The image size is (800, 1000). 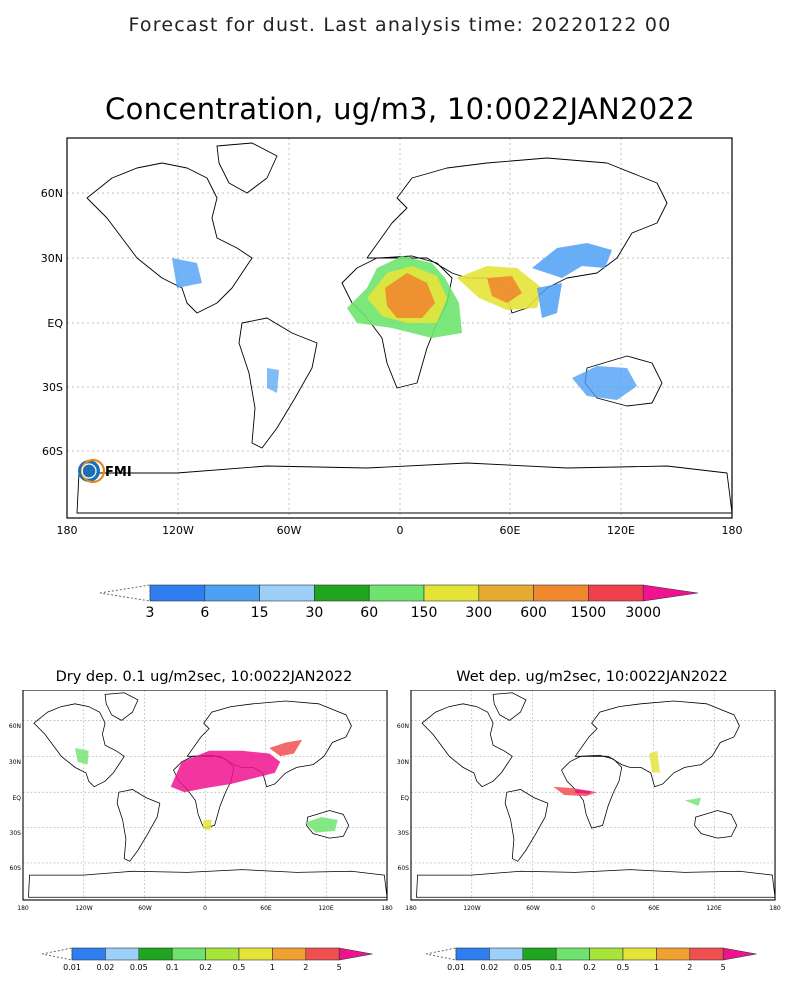 I want to click on colorbar-label: 300, so click(x=478, y=613).